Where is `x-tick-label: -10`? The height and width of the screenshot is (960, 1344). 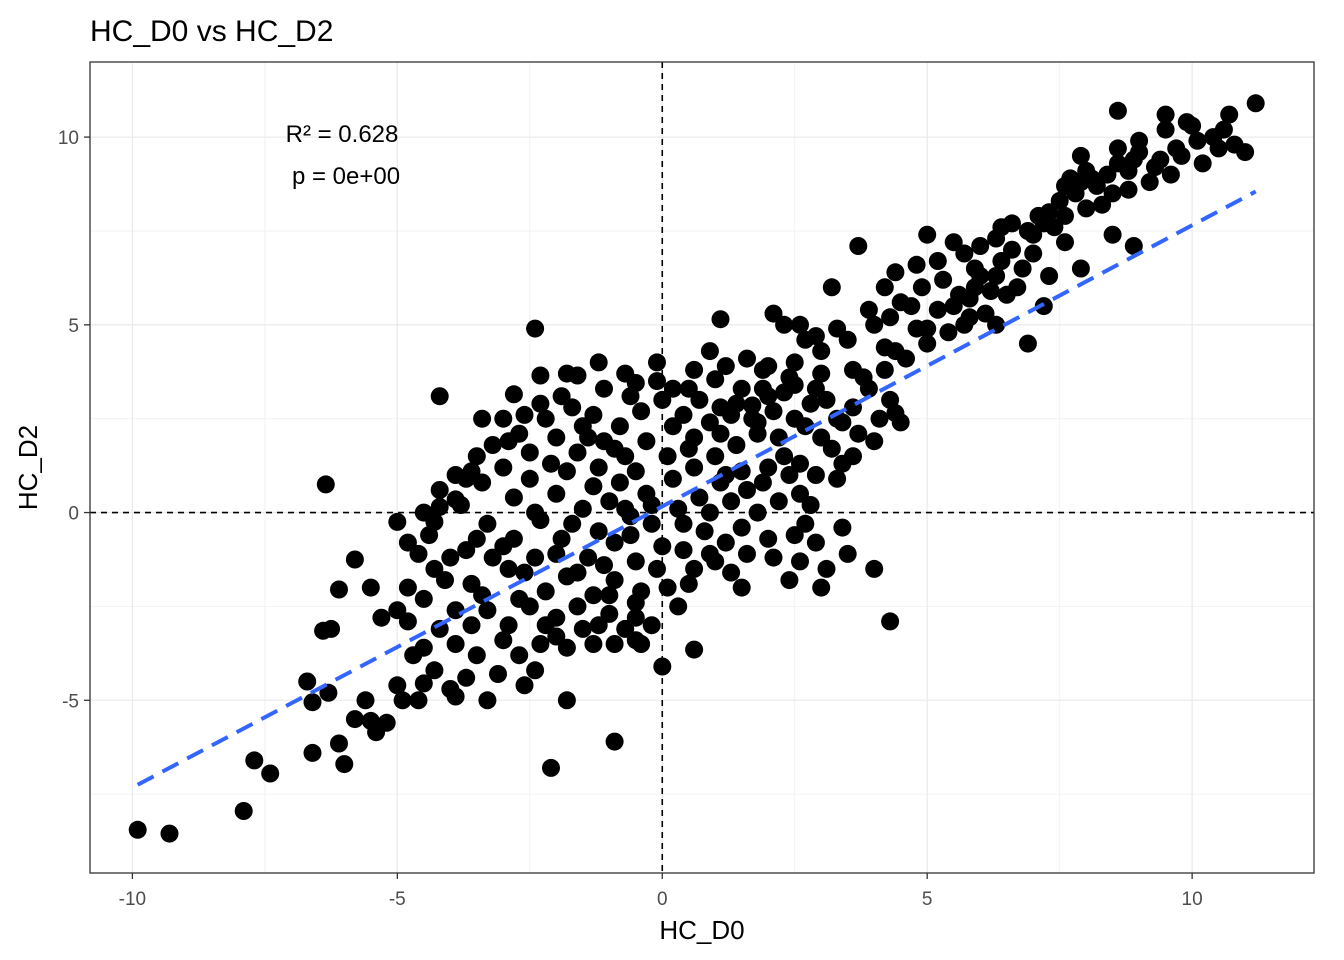
x-tick-label: -10 is located at coordinates (132, 899).